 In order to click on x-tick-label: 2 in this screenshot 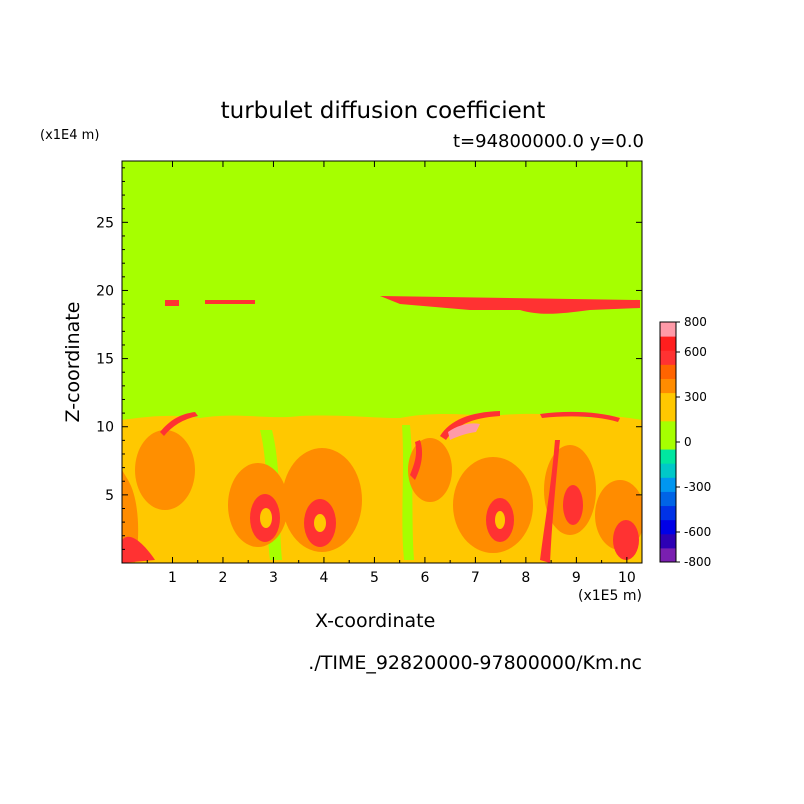, I will do `click(223, 578)`.